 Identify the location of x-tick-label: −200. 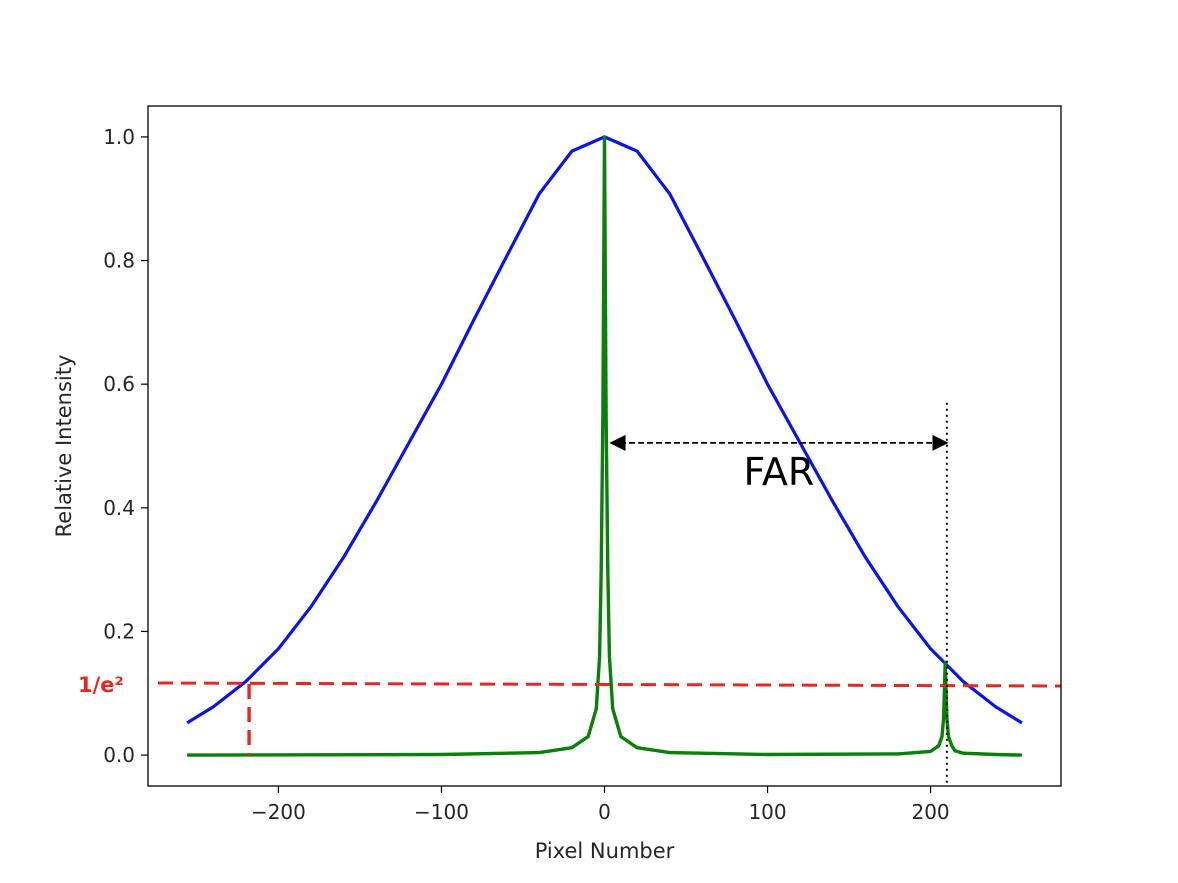
(278, 812).